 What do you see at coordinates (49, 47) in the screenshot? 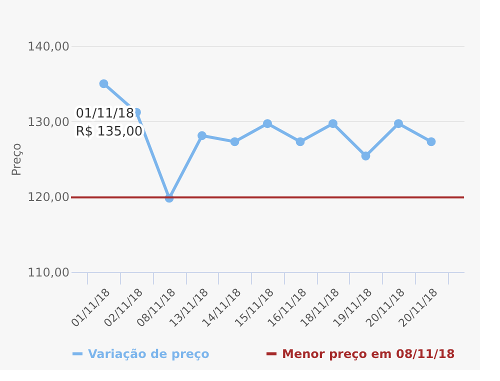
I see `y-tick-label: 140,00` at bounding box center [49, 47].